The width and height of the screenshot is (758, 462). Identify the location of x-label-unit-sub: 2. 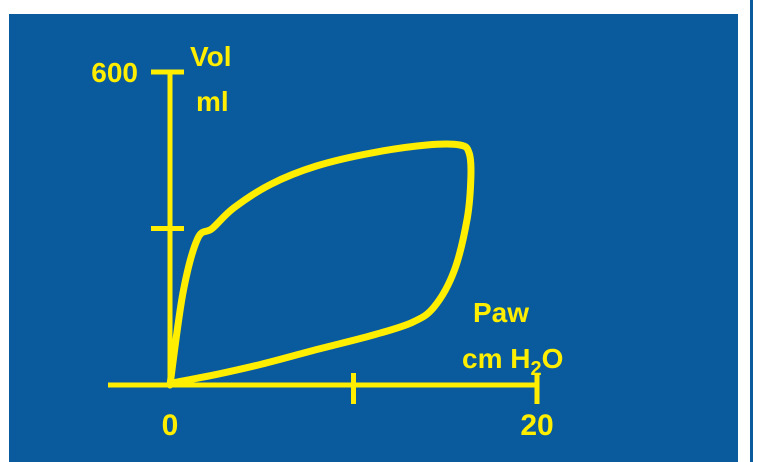
(535, 369).